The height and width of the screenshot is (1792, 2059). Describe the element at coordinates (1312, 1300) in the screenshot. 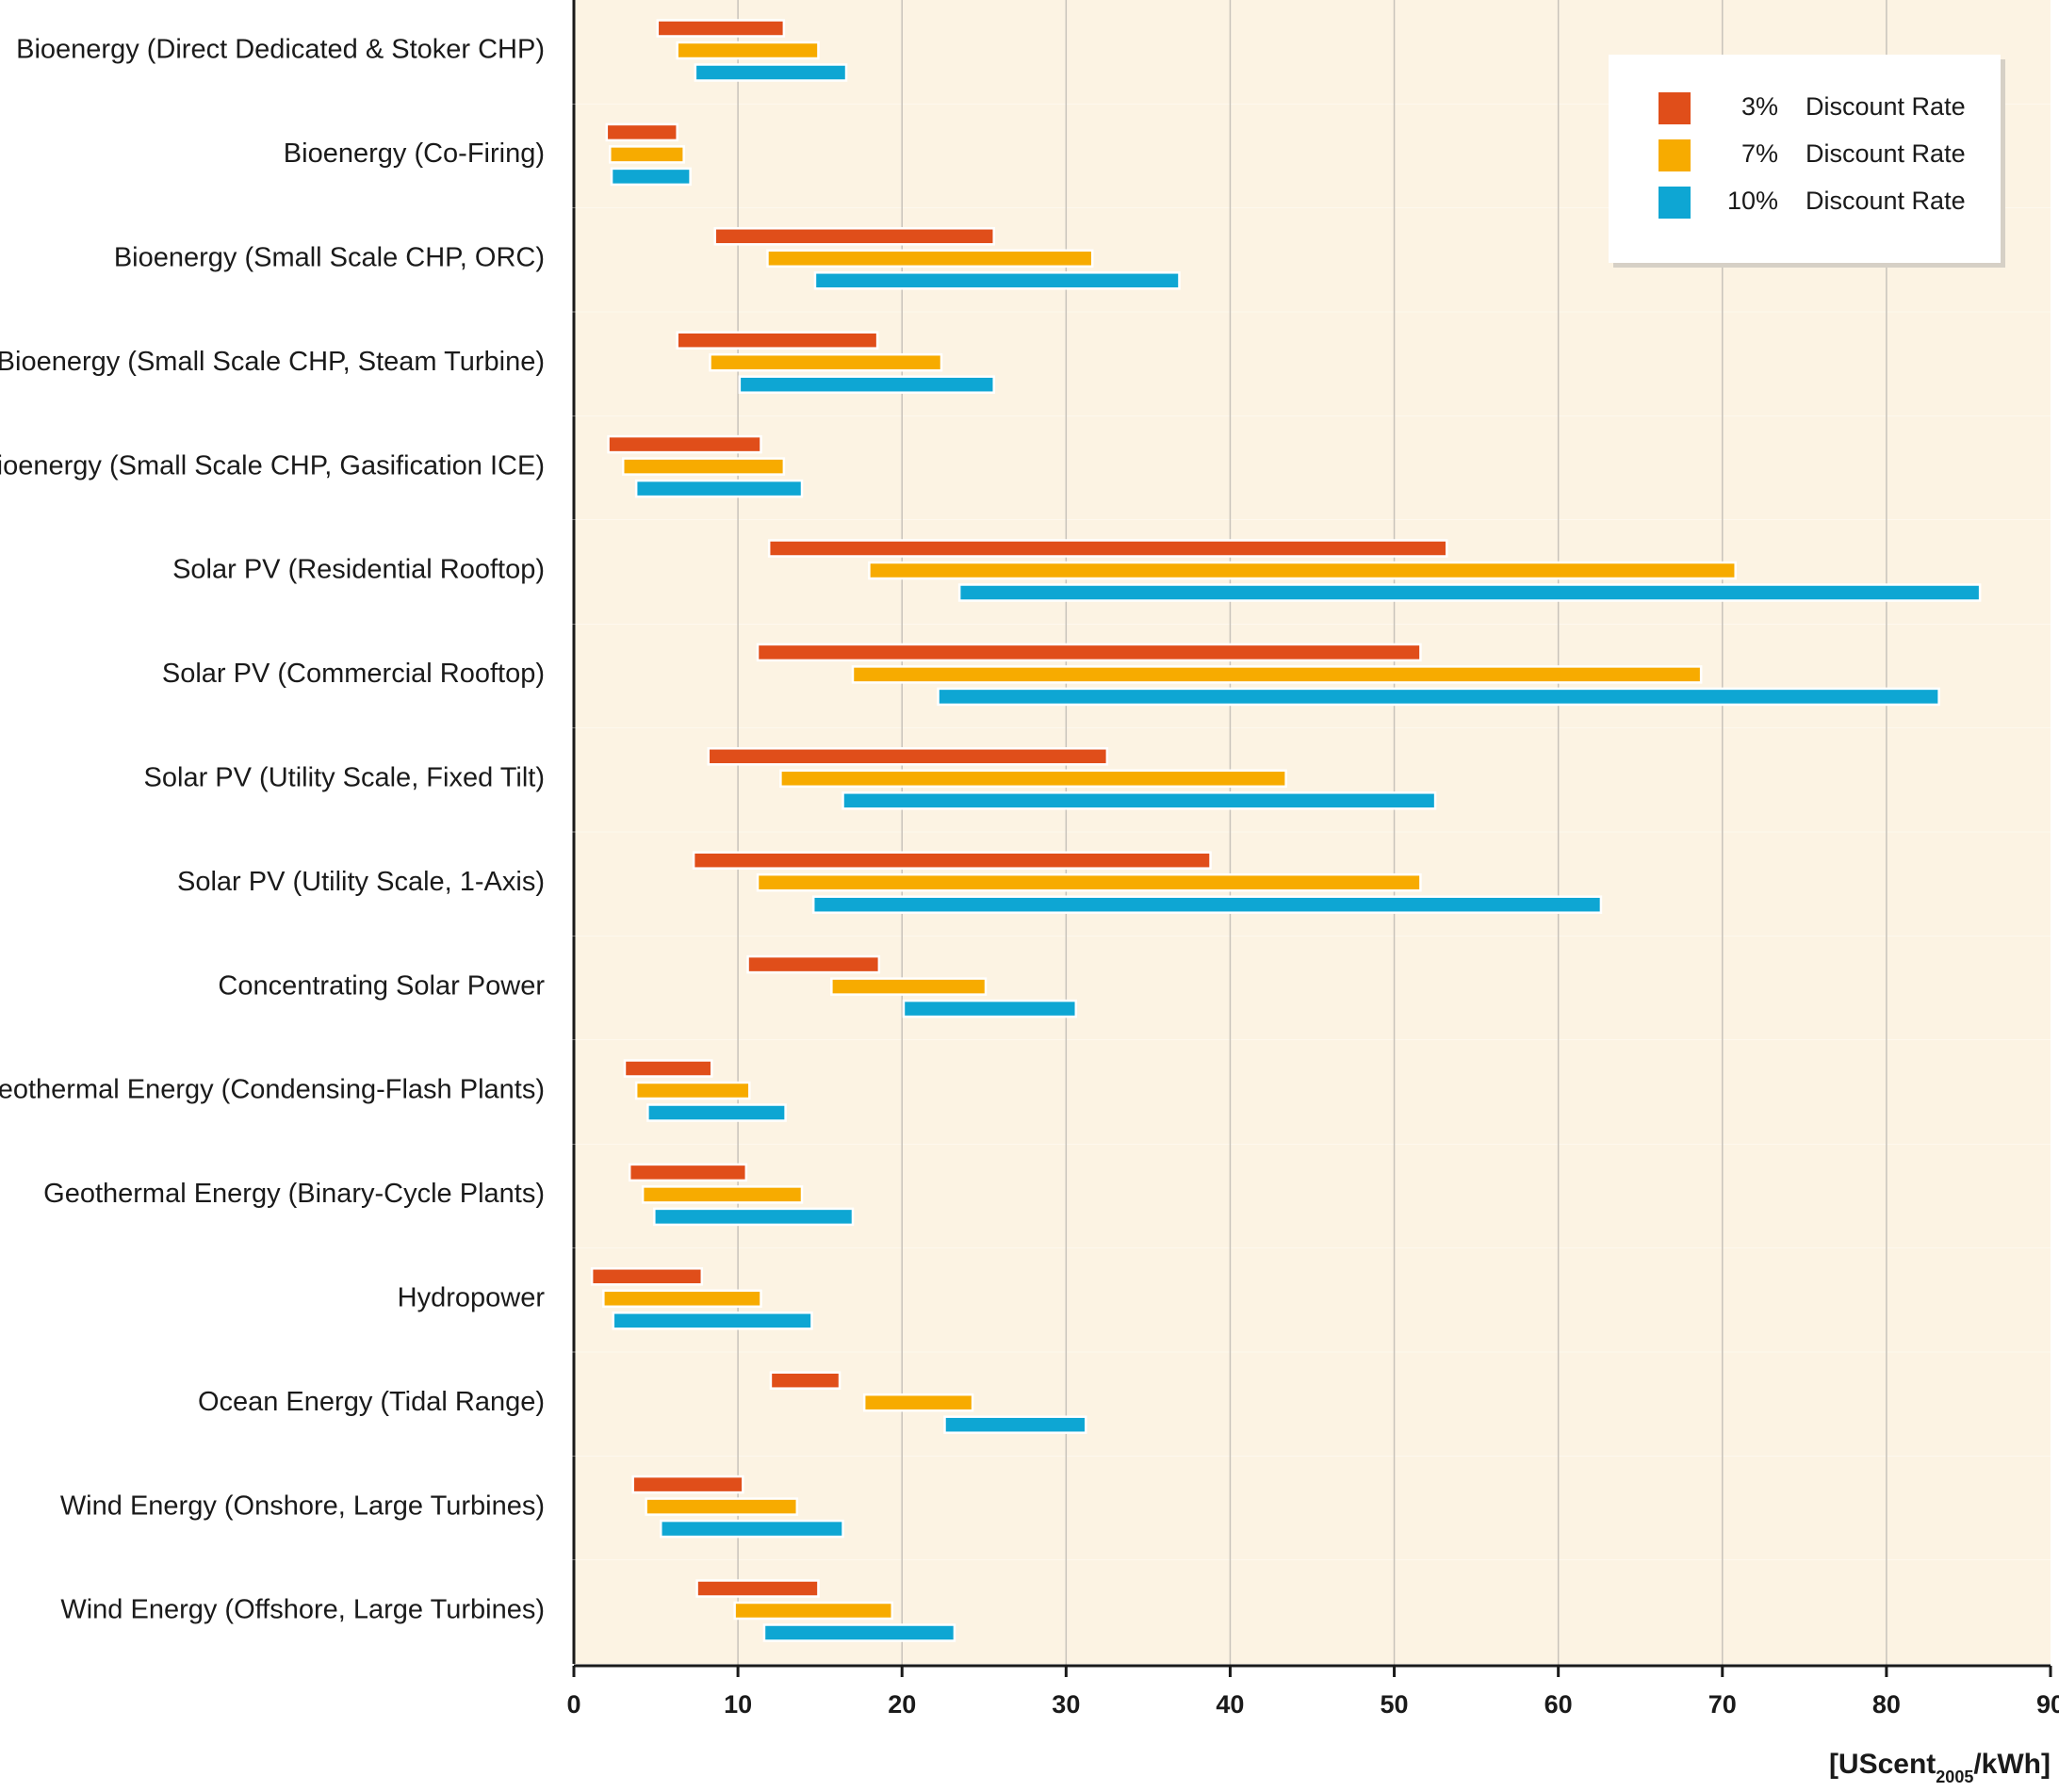

I see `category-panel-hydropower` at that location.